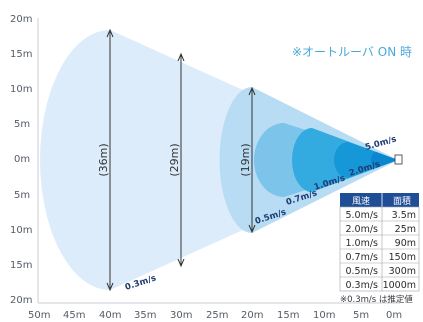 The width and height of the screenshot is (423, 322). What do you see at coordinates (174, 159) in the screenshot?
I see `dimension-label-29m: (29m)` at bounding box center [174, 159].